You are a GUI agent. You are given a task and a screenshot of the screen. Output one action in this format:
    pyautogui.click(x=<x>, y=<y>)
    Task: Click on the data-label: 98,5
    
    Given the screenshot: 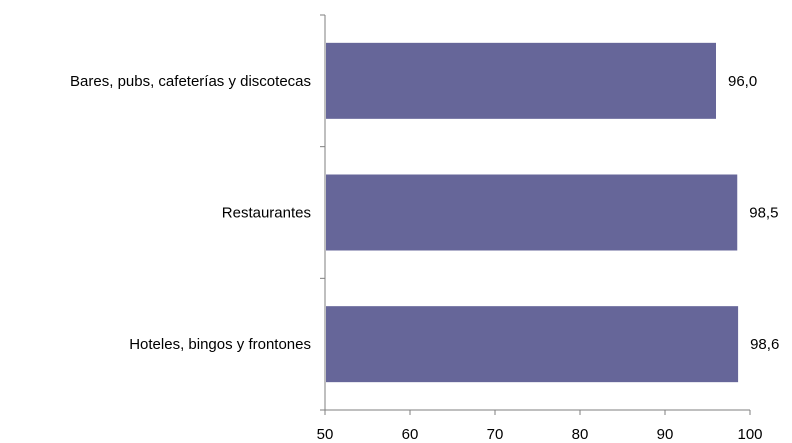 What is the action you would take?
    pyautogui.click(x=763, y=213)
    